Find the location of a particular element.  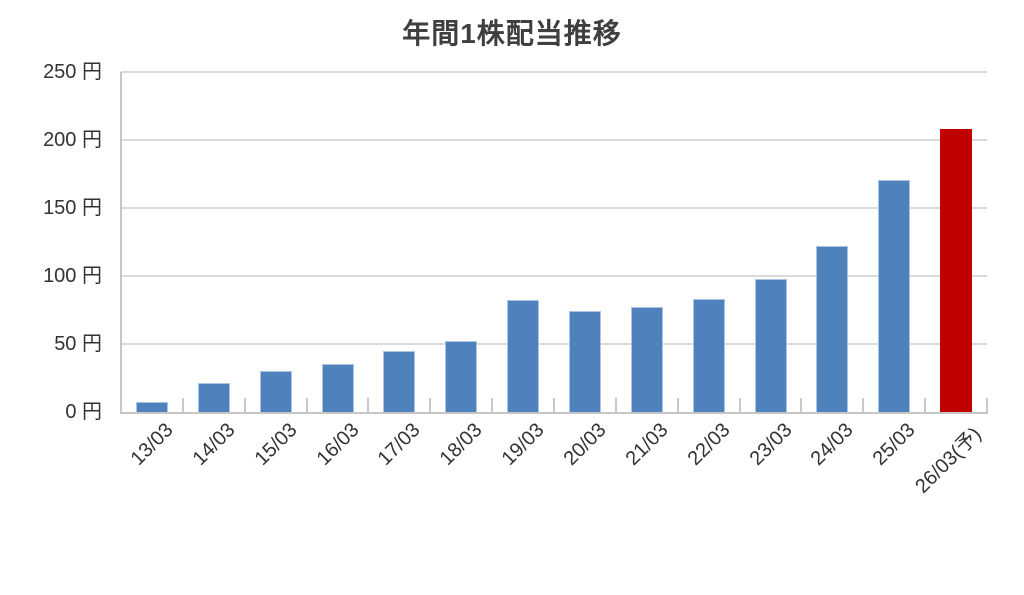

y-axis-line is located at coordinates (121, 242).